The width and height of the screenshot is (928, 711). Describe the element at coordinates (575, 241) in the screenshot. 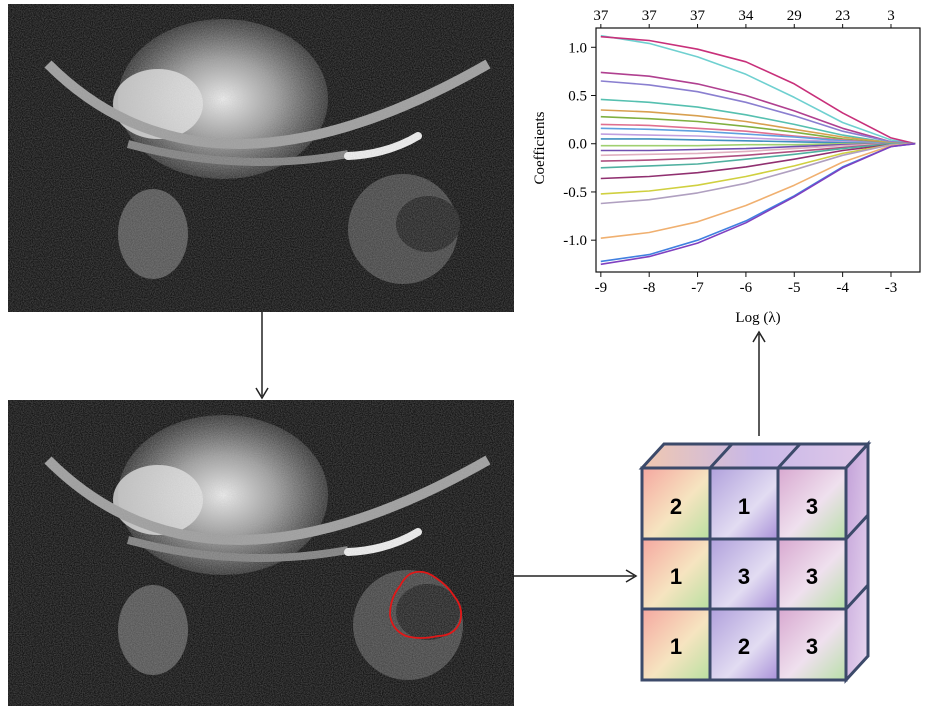

I see `y-tick-label: -1.0` at that location.